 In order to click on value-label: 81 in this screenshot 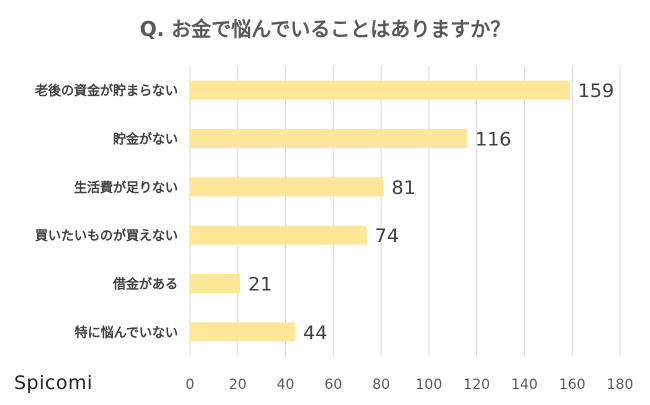, I will do `click(404, 188)`.